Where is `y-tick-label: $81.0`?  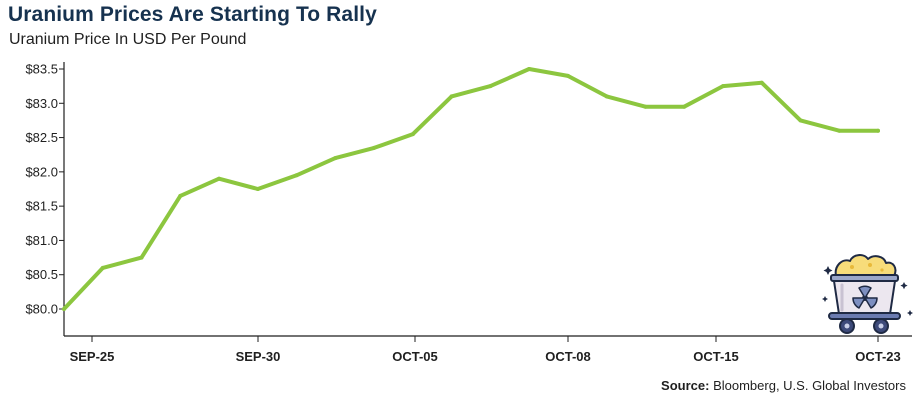
y-tick-label: $81.0 is located at coordinates (41, 240).